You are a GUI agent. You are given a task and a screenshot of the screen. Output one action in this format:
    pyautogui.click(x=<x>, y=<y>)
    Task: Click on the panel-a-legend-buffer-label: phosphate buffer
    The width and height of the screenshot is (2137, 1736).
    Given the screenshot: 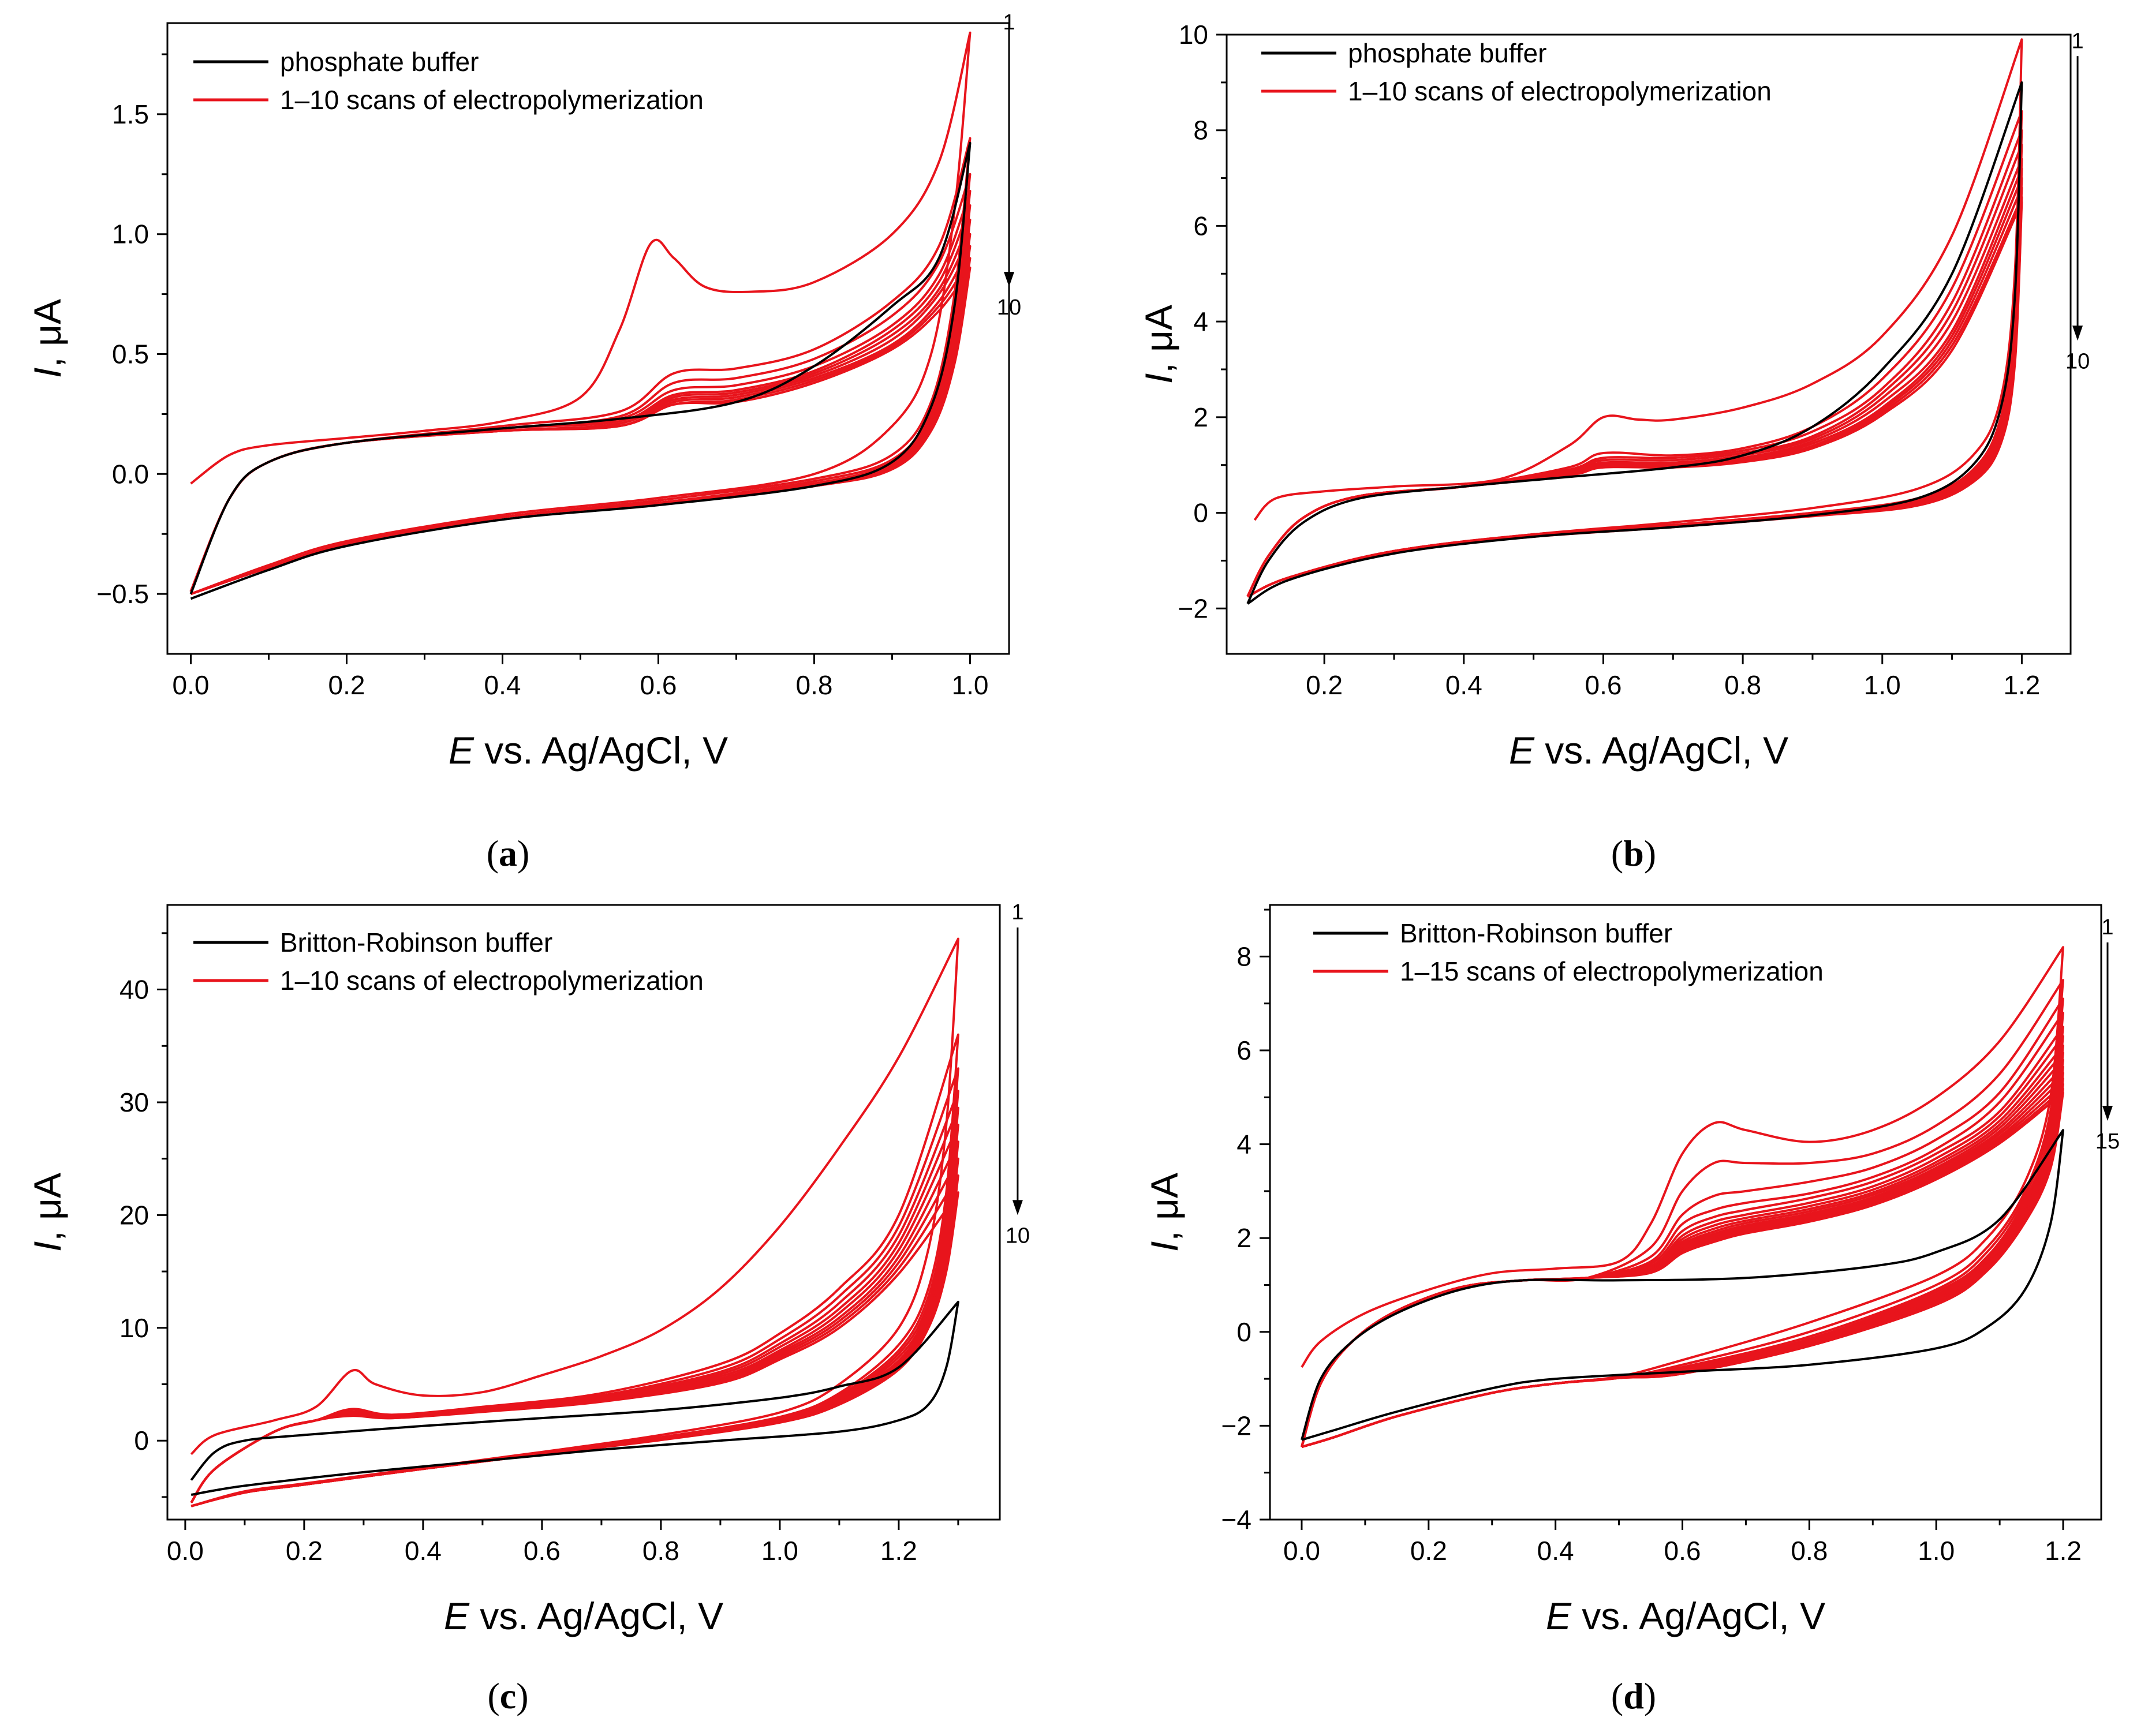 What is the action you would take?
    pyautogui.click(x=379, y=62)
    